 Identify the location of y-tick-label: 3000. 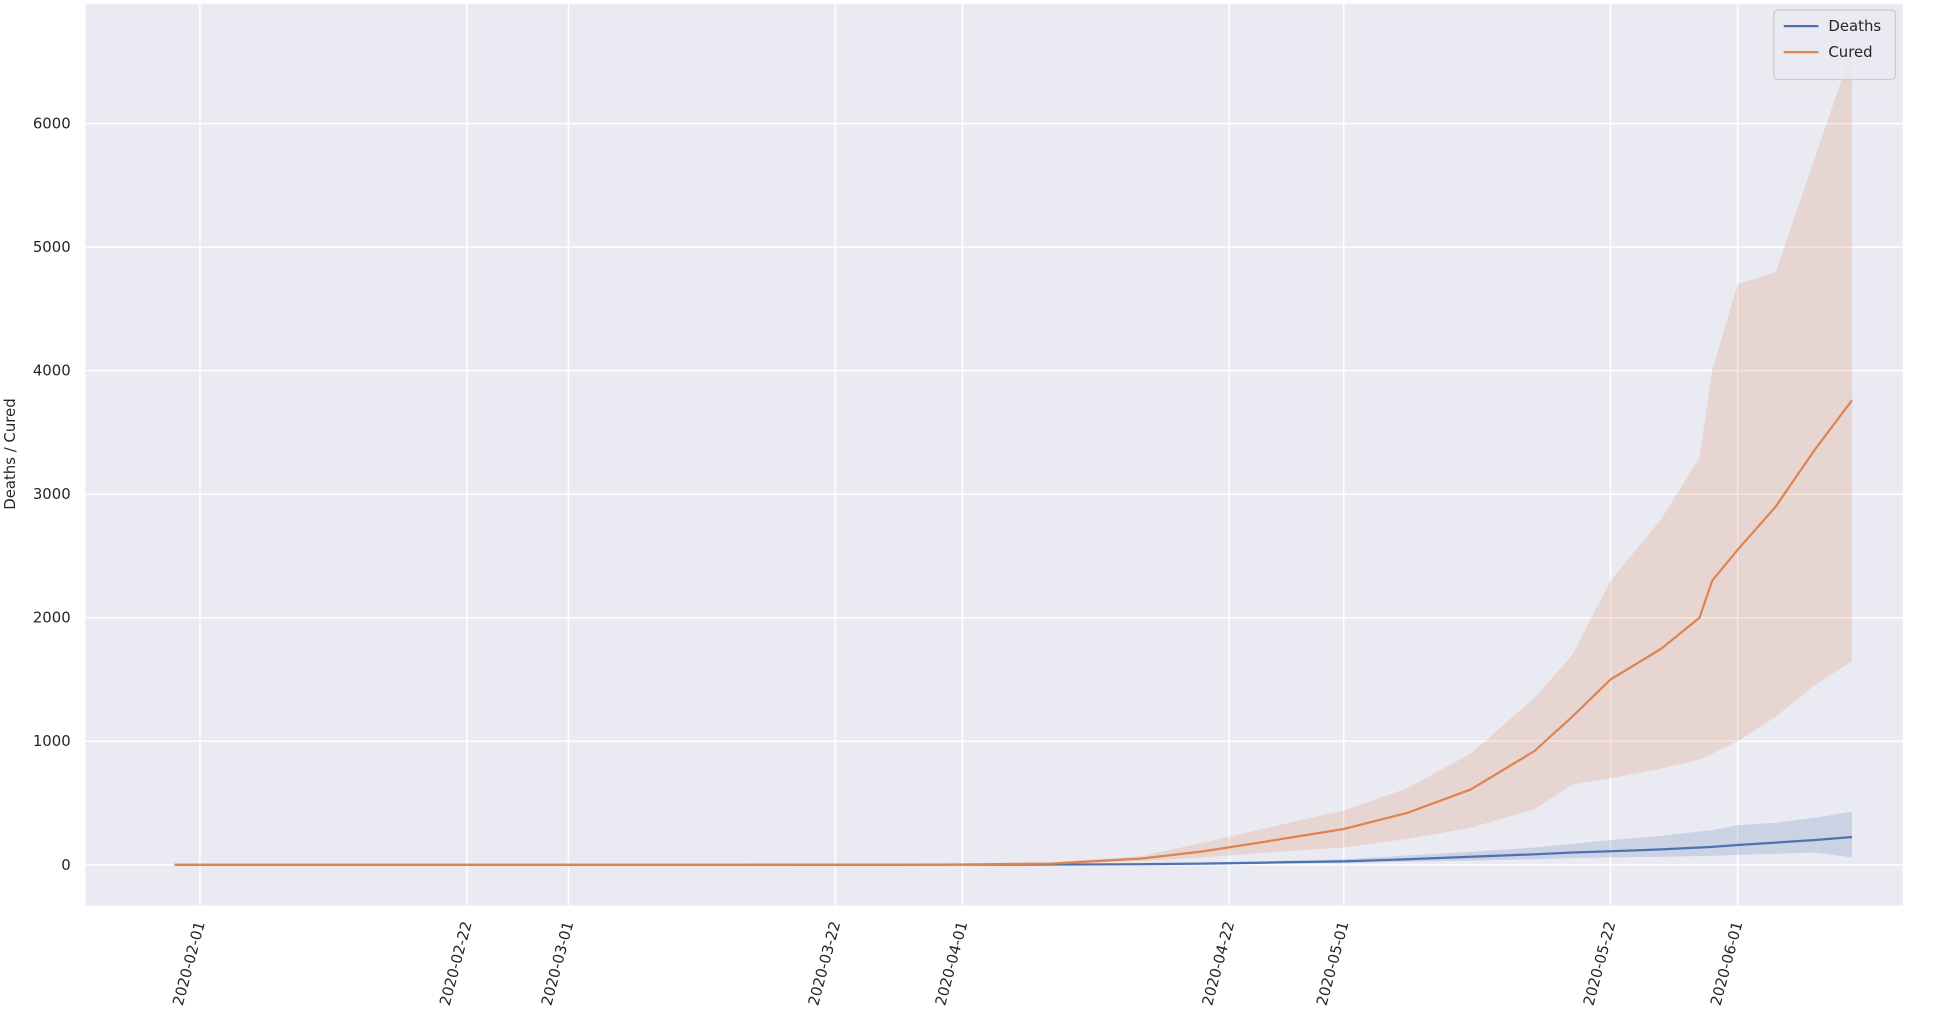
(52, 494).